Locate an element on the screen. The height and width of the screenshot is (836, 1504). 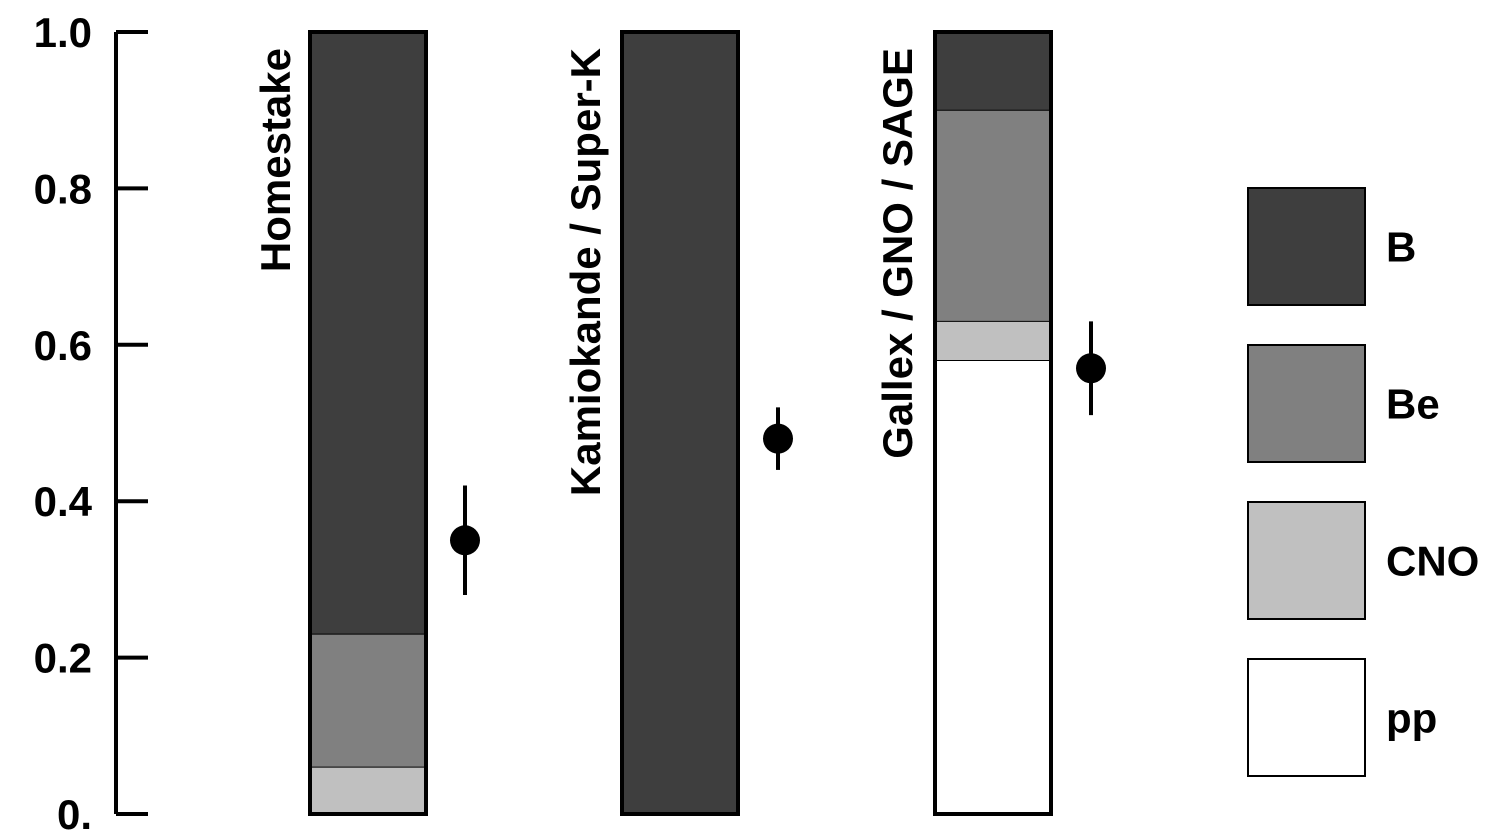
legend-label: CNO is located at coordinates (1432, 561).